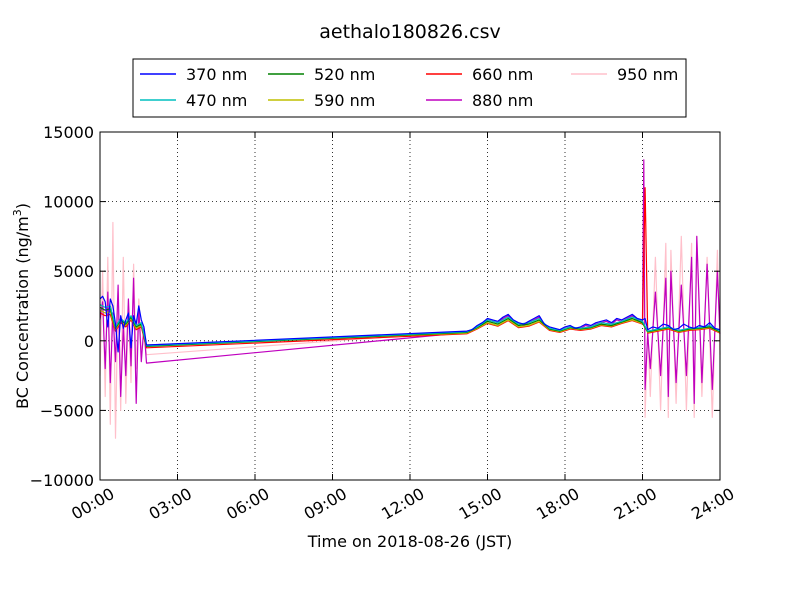 The image size is (800, 600). Describe the element at coordinates (67, 410) in the screenshot. I see `y-tick-label: −5000` at that location.